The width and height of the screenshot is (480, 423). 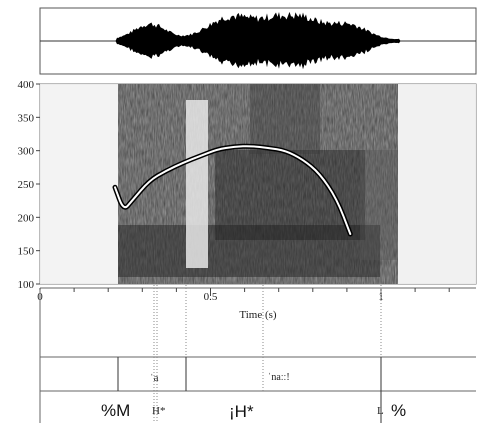 What do you see at coordinates (26, 118) in the screenshot?
I see `y-tick-label: 350` at bounding box center [26, 118].